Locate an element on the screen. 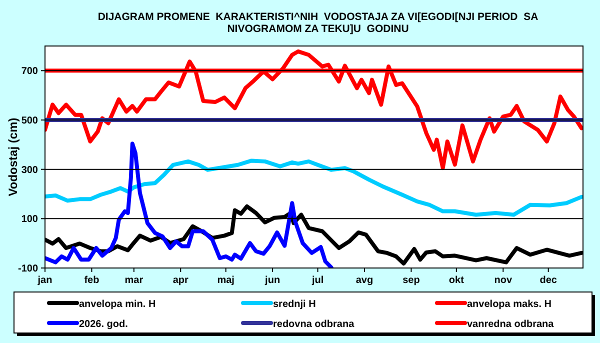 The width and height of the screenshot is (600, 343). y-tick-label: 100 is located at coordinates (29, 220).